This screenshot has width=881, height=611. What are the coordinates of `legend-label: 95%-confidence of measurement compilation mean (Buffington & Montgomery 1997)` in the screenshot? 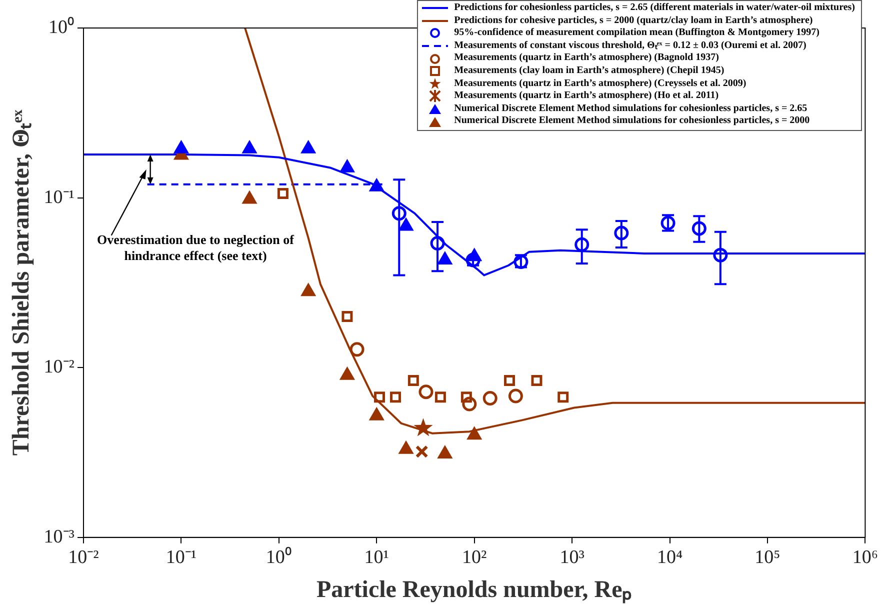 It's located at (637, 33).